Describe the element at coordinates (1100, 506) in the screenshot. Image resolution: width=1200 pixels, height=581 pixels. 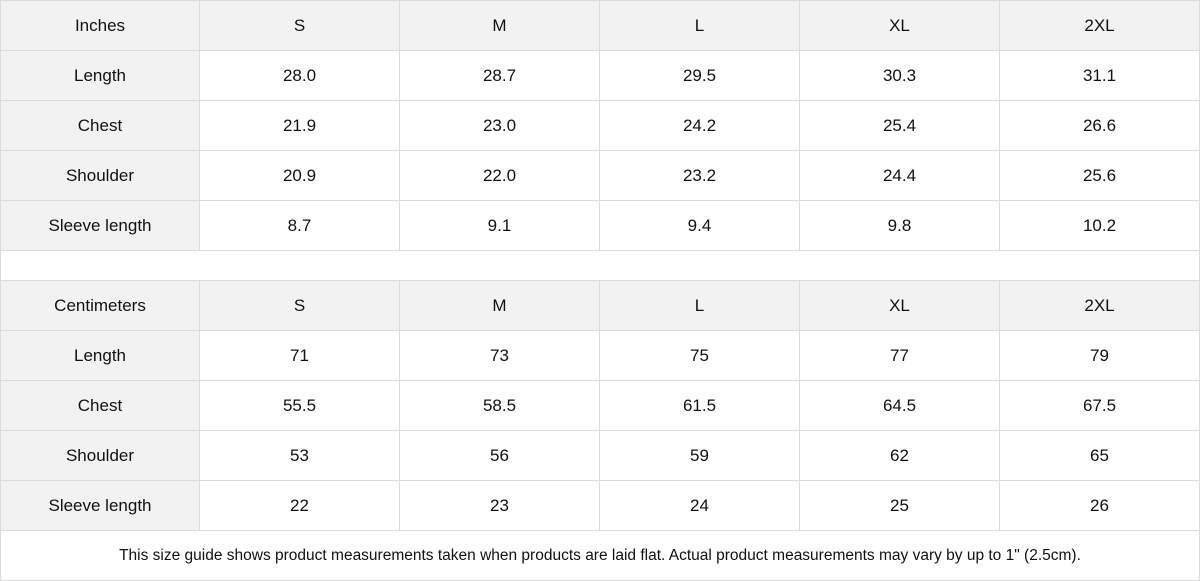
I see `measurement-value: 26` at that location.